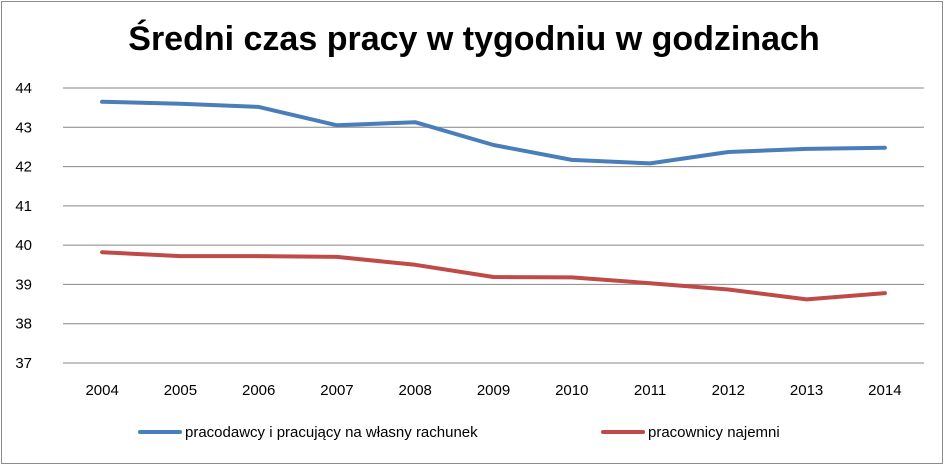 Image resolution: width=946 pixels, height=467 pixels. I want to click on x-tick-label-2006: 2006, so click(258, 390).